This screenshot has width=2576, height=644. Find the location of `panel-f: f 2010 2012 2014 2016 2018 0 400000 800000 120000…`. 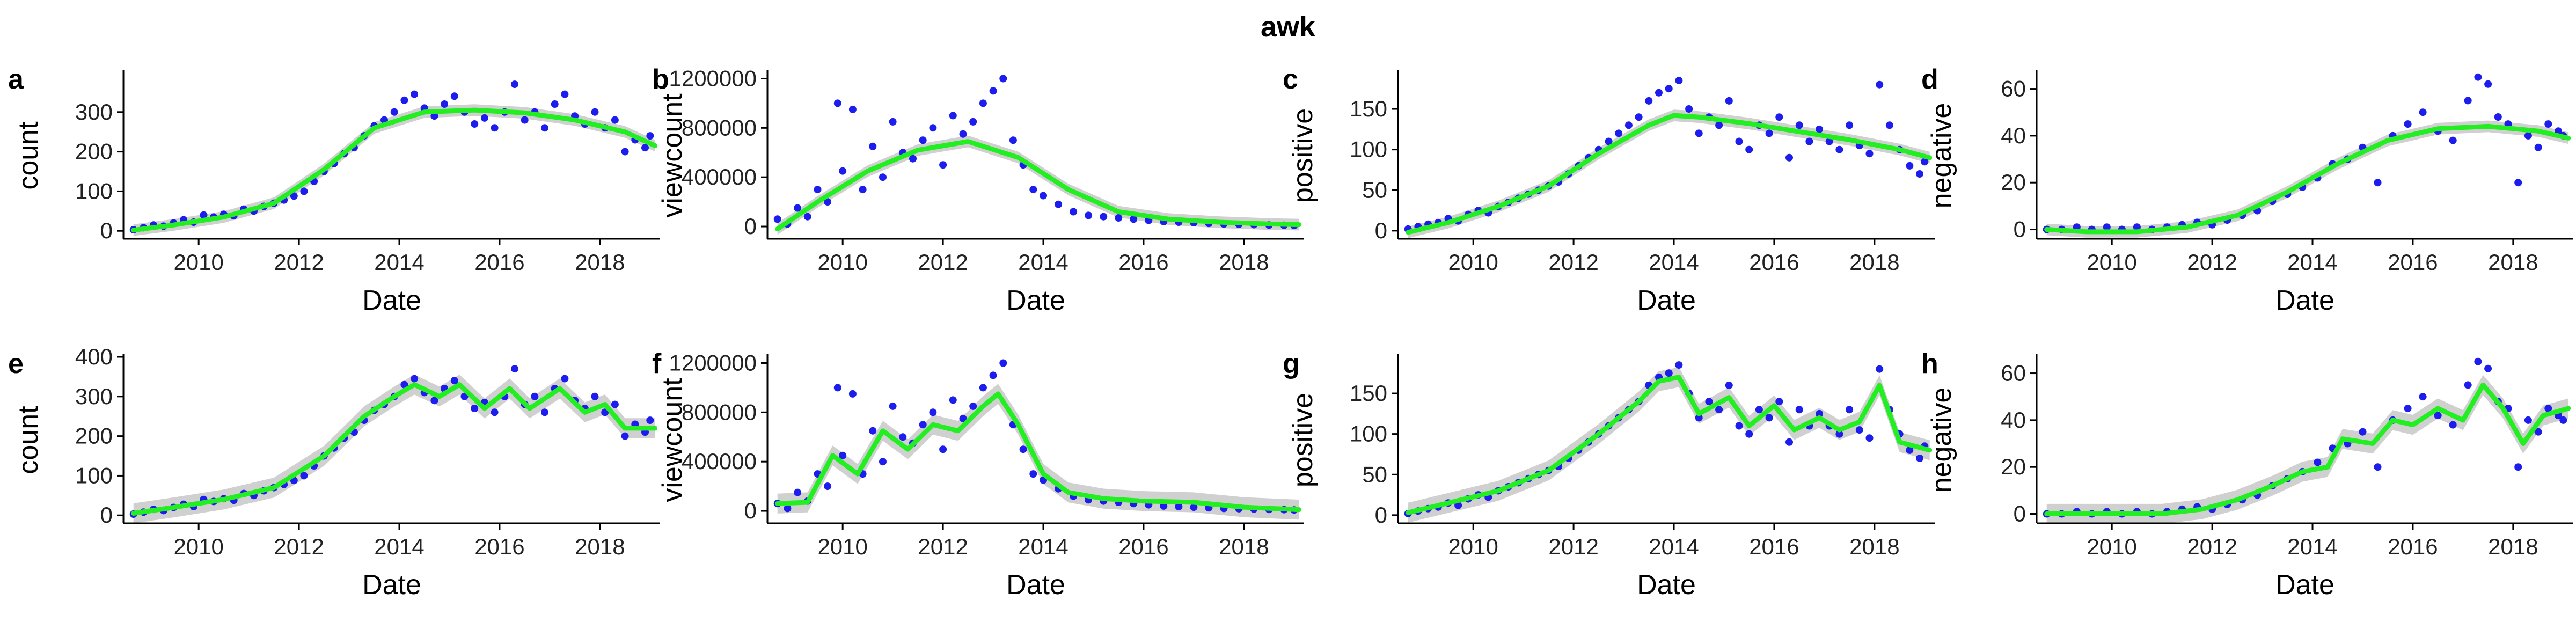

panel-f: f 2010 2012 2014 2016 2018 0 400000 800000 120000… is located at coordinates (978, 474).